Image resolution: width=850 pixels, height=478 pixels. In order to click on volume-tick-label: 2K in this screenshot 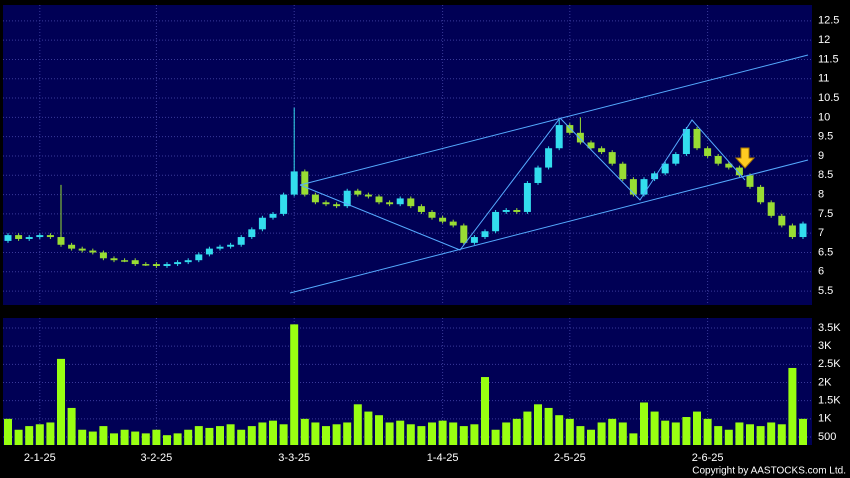, I will do `click(825, 382)`.